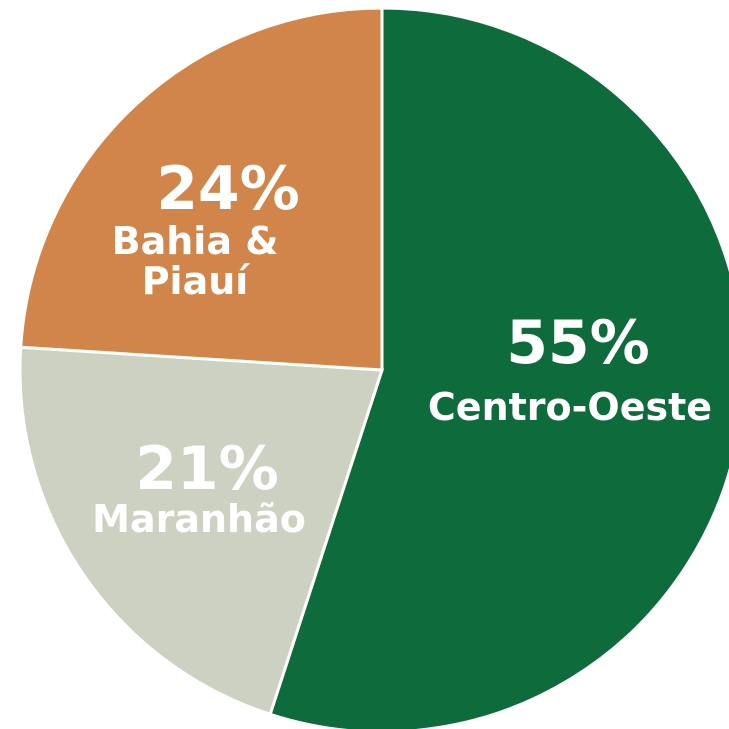 The image size is (729, 729). I want to click on slice-value-label: 55%, so click(578, 343).